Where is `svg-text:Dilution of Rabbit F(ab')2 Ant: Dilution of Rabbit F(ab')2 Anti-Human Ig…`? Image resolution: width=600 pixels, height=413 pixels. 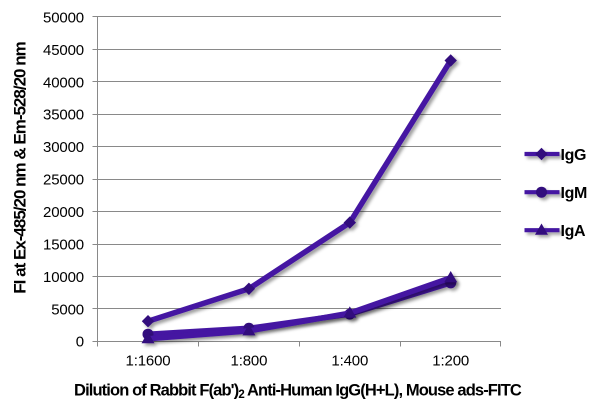 svg-text:Dilution of Rabbit F(ab')2 Ant: Dilution of Rabbit F(ab')2 Anti-Human Ig… is located at coordinates (298, 392).